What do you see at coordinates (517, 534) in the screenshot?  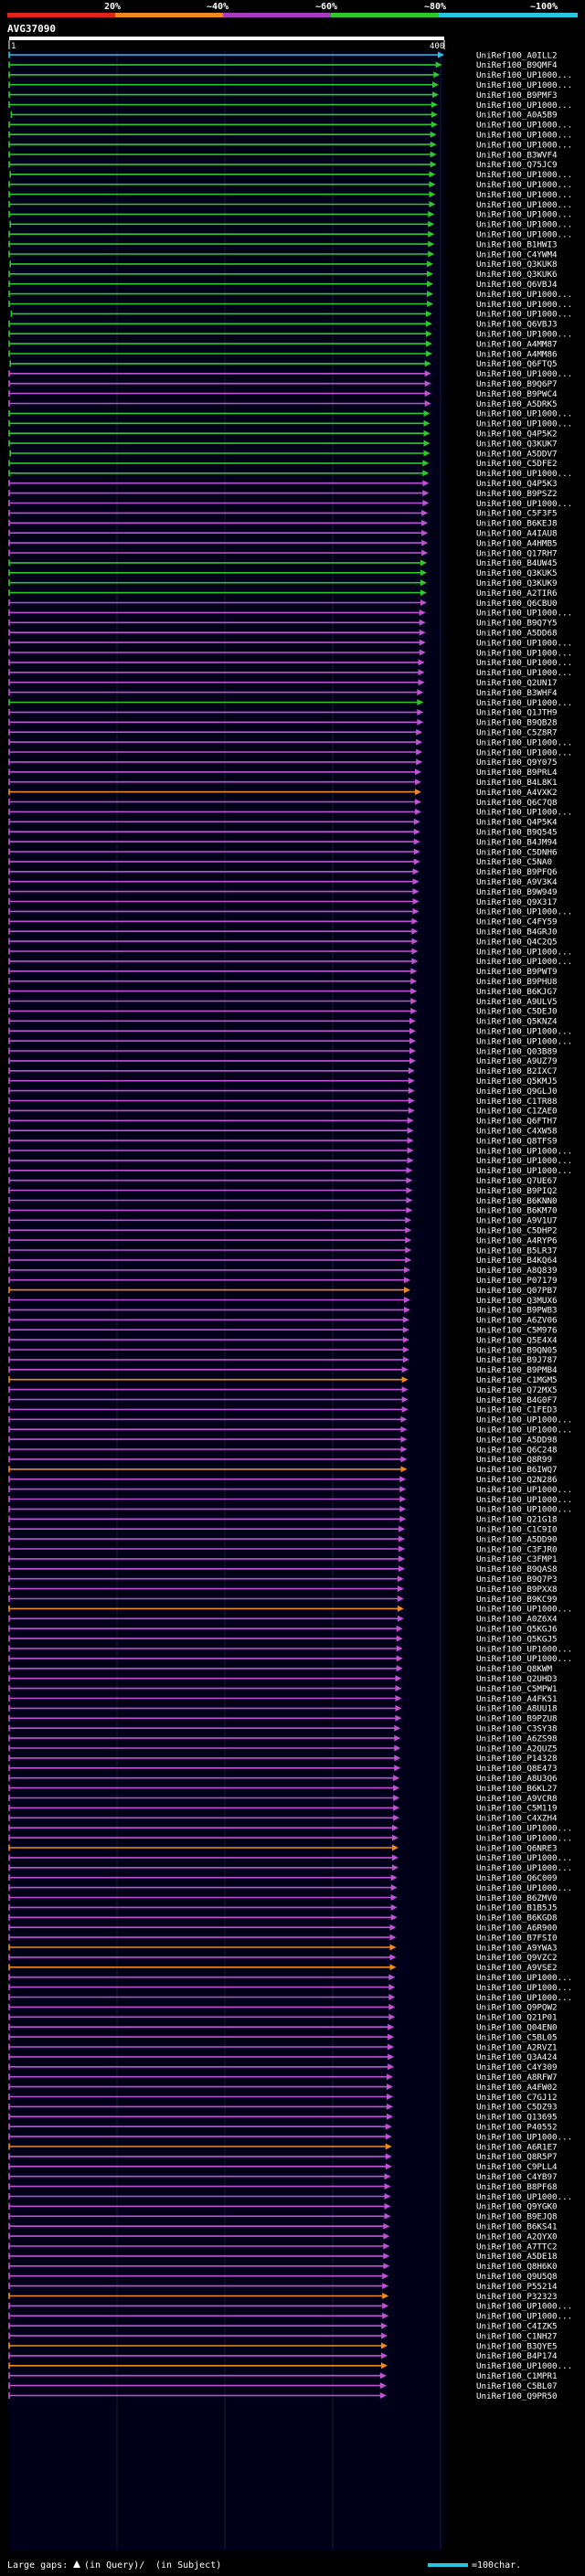 I see `hit-id-label: UniRef100_A4IAU8` at bounding box center [517, 534].